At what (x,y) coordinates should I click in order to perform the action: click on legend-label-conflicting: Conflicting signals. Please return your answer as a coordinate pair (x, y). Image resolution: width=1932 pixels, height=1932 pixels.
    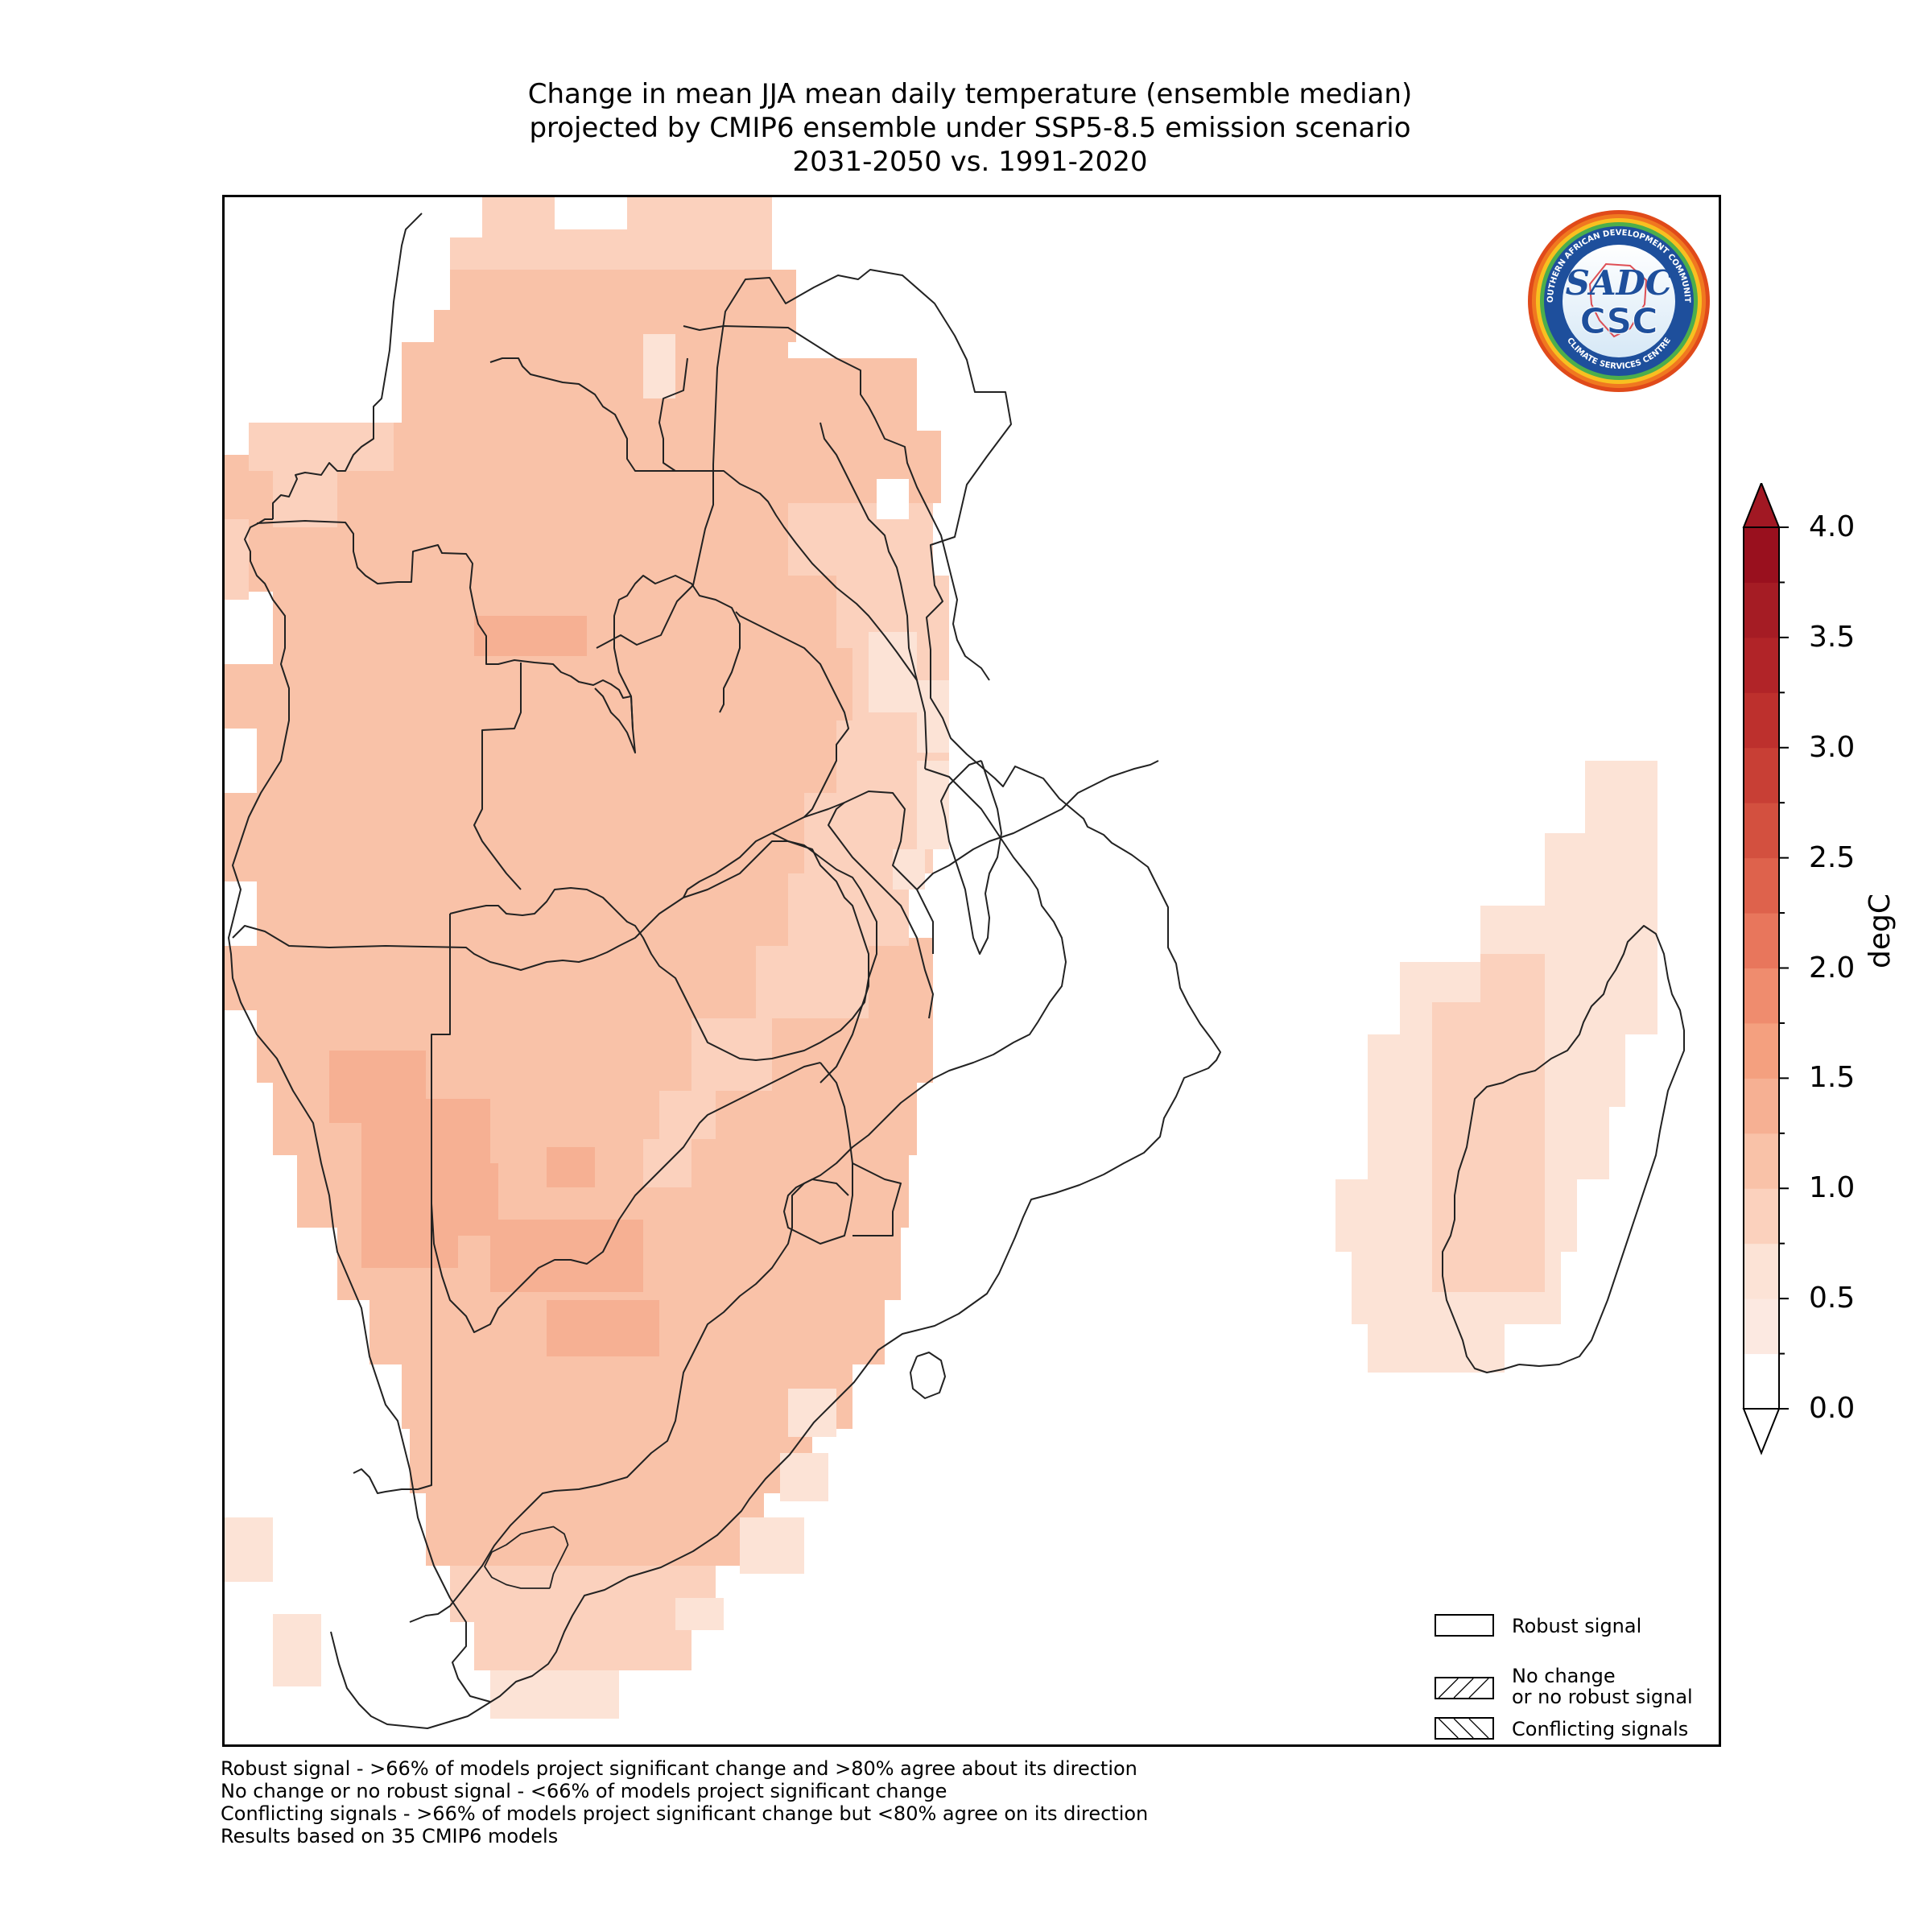
    Looking at the image, I should click on (1600, 1729).